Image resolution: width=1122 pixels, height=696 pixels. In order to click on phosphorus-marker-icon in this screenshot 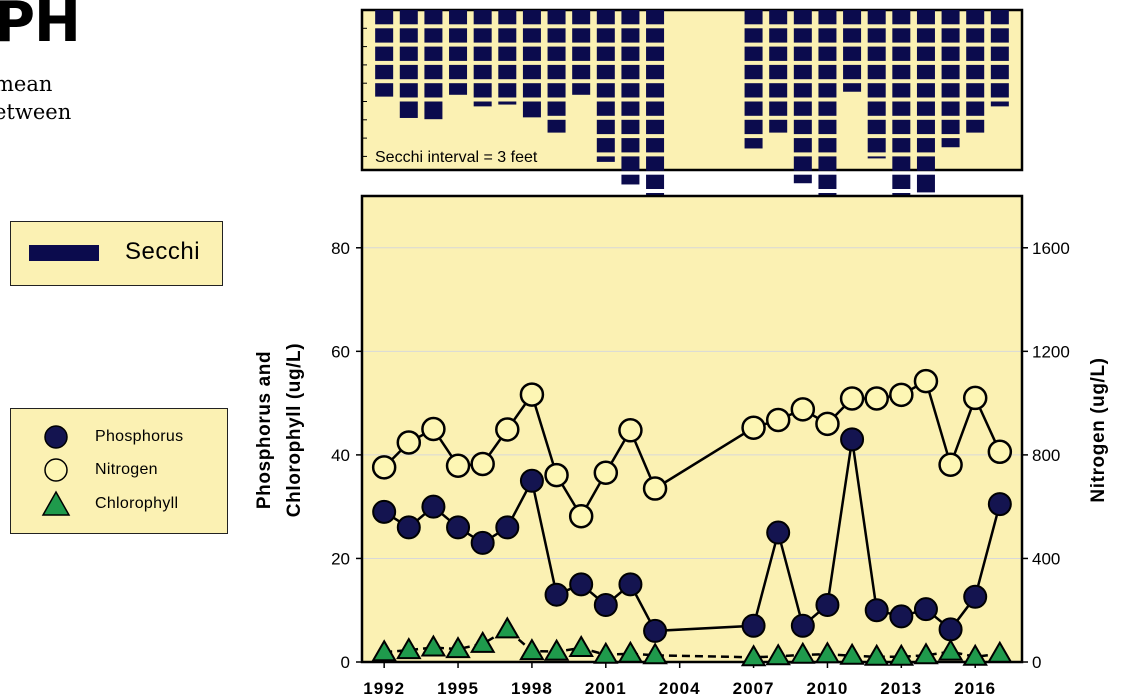, I will do `click(56, 437)`.